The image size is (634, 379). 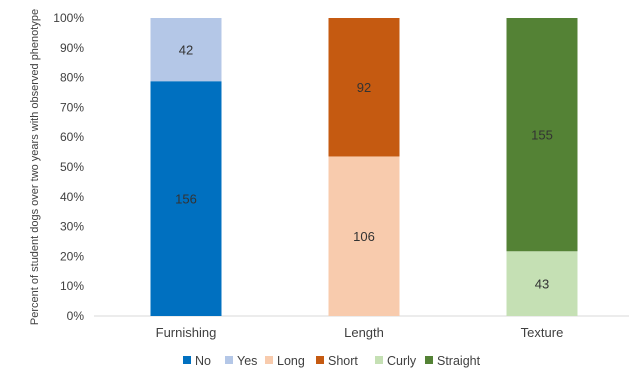 I want to click on y-tick-label: 0%, so click(x=76, y=316).